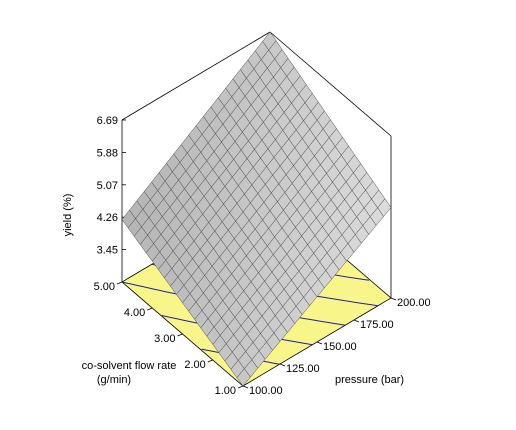  What do you see at coordinates (68, 215) in the screenshot?
I see `z-axis-title: yield (%)` at bounding box center [68, 215].